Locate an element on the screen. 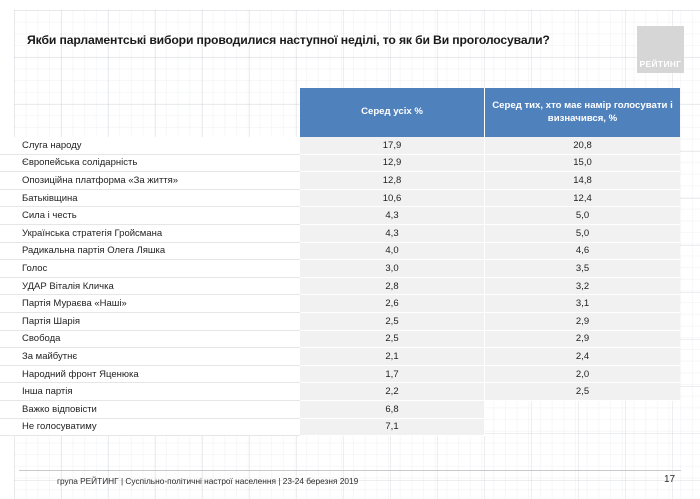 This screenshot has height=499, width=700. cell-party-name: Слуга народу is located at coordinates (150, 146).